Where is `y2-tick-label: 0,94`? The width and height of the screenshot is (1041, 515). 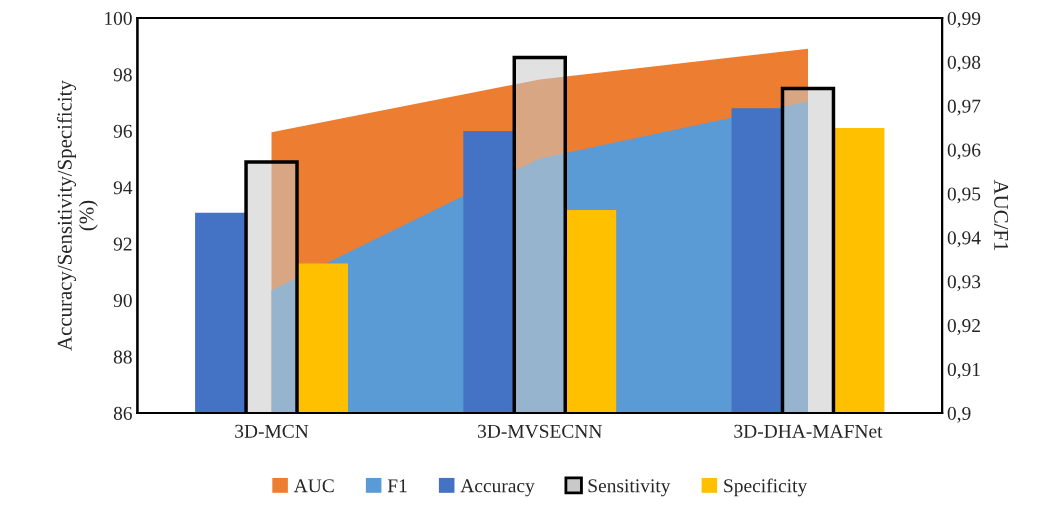
y2-tick-label: 0,94 is located at coordinates (964, 239).